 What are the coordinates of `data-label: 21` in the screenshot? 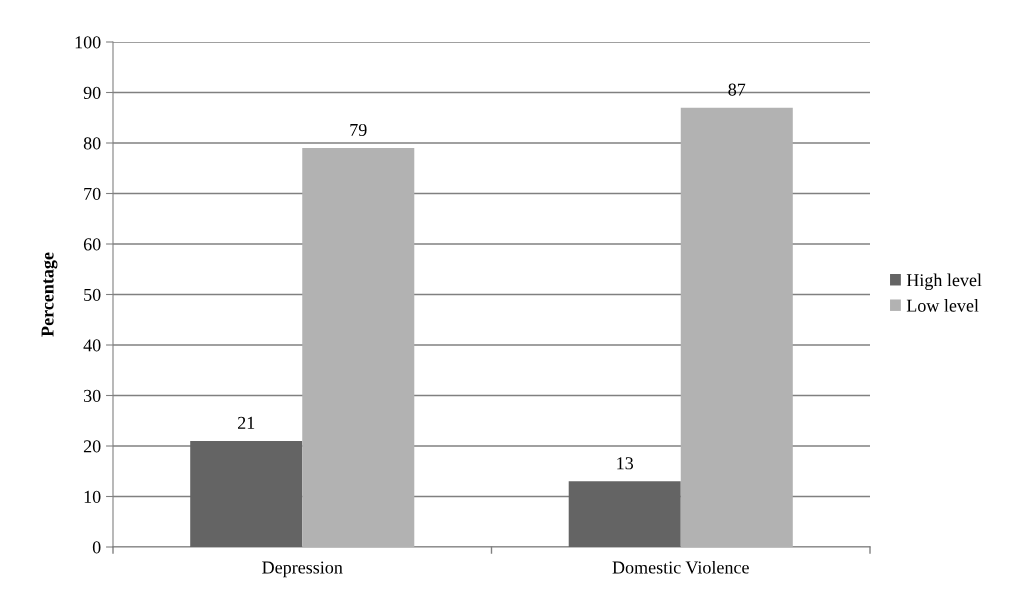 It's located at (246, 422).